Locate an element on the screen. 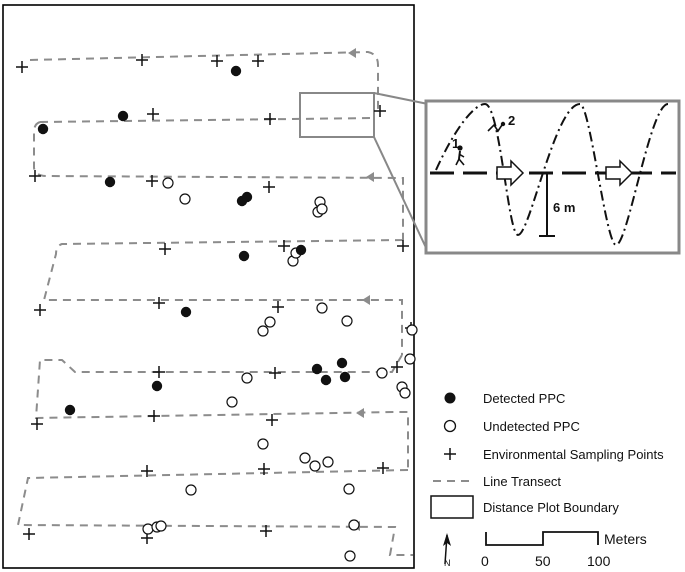 The width and height of the screenshot is (685, 572). inset-frame is located at coordinates (552, 177).